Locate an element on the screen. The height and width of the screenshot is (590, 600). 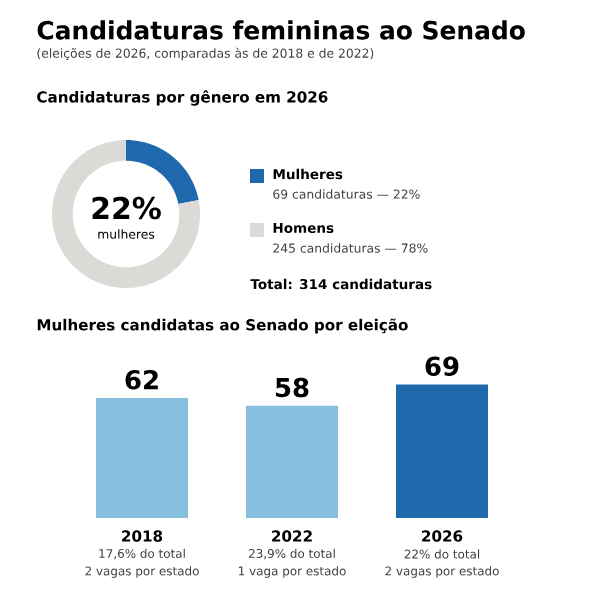
text: 22% is located at coordinates (126, 208).